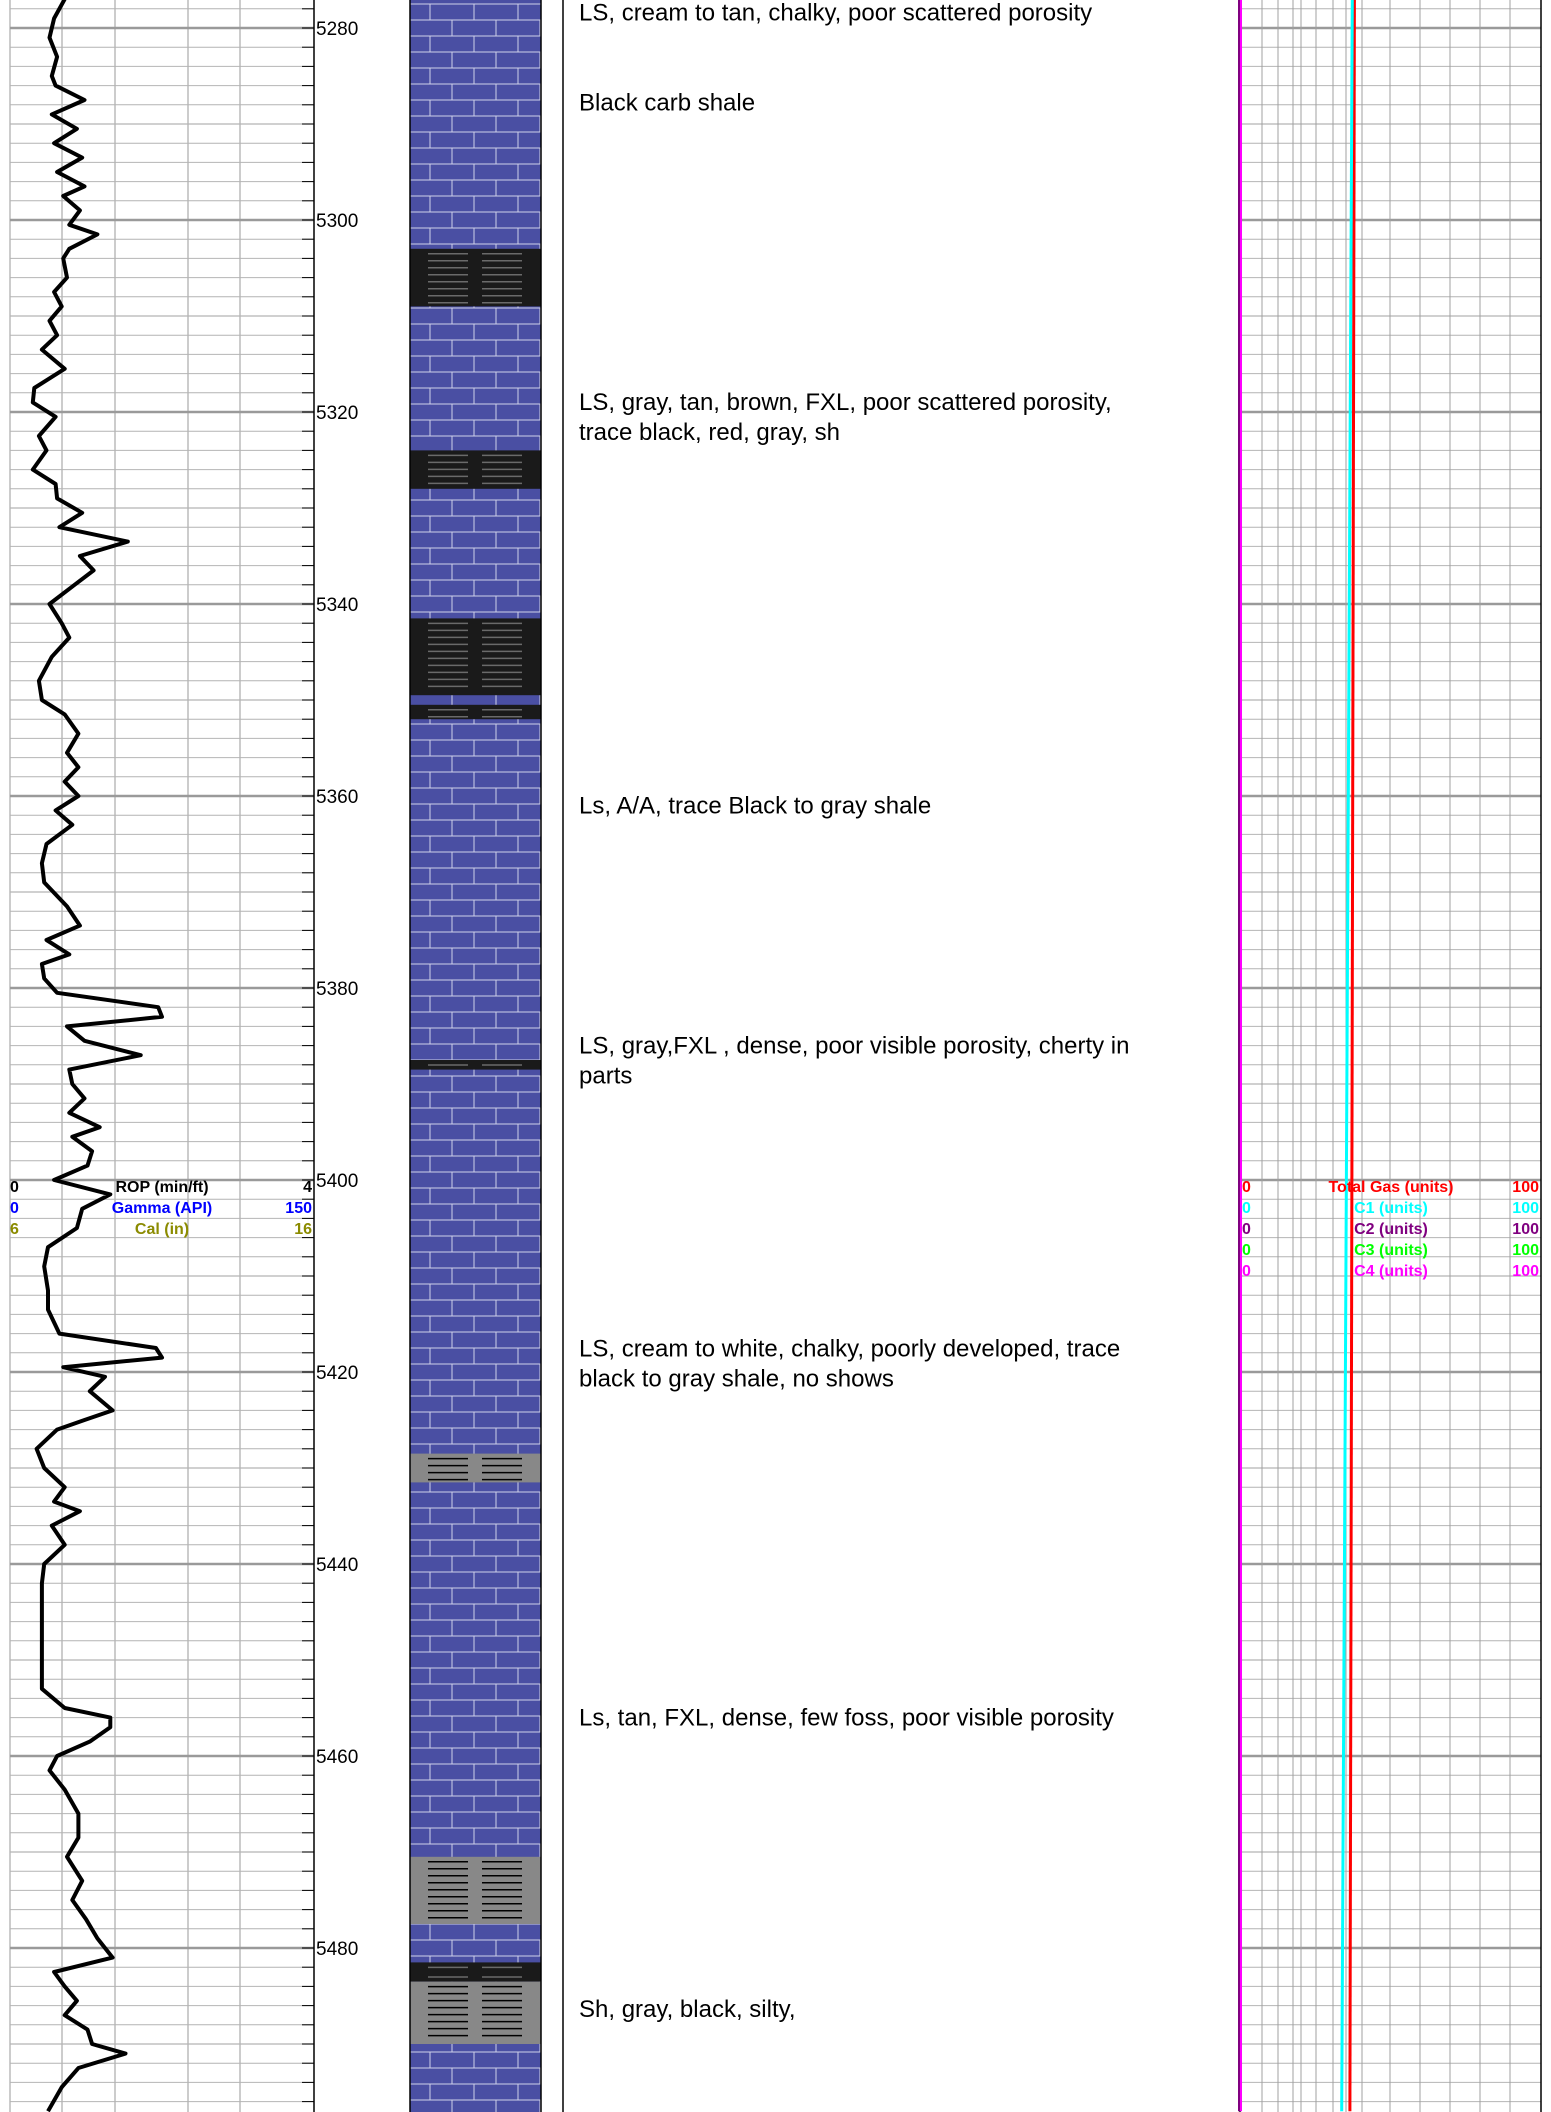 This screenshot has height=2112, width=1551. I want to click on gas-curve-name: C2 (units), so click(1391, 1229).